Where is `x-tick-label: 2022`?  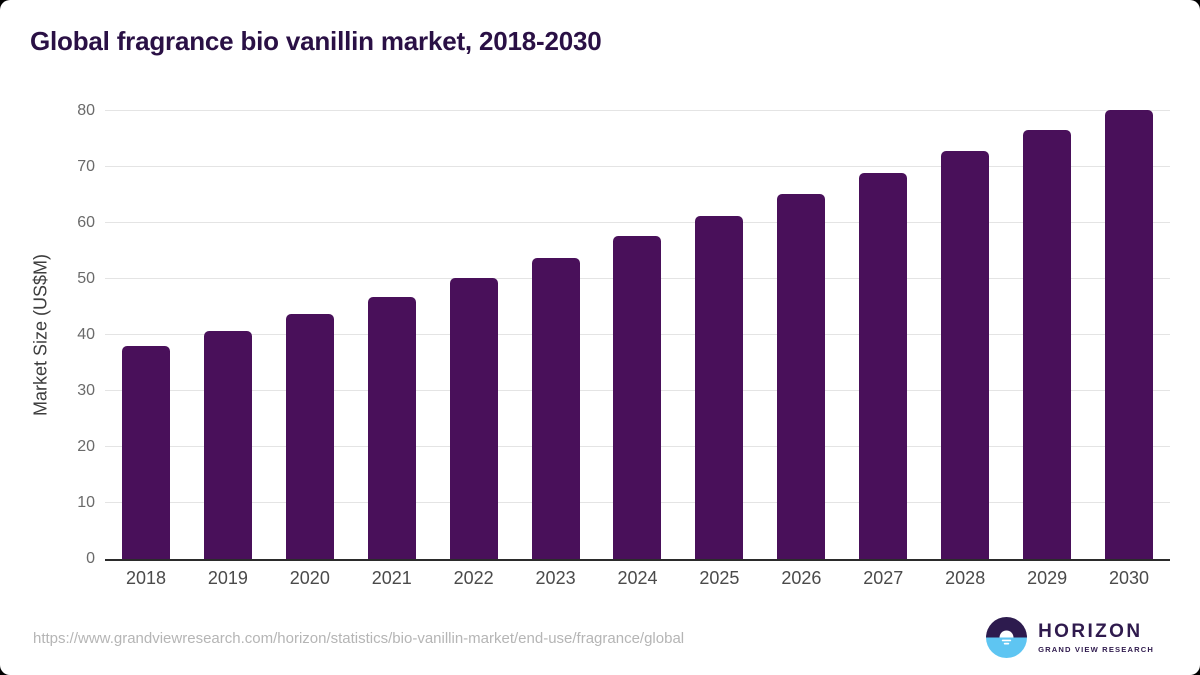
x-tick-label: 2022 is located at coordinates (473, 578).